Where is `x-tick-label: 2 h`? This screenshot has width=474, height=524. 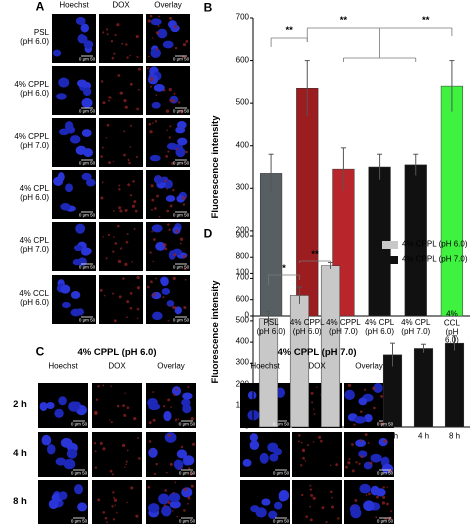
x-tick-label: 2 h is located at coordinates (392, 436).